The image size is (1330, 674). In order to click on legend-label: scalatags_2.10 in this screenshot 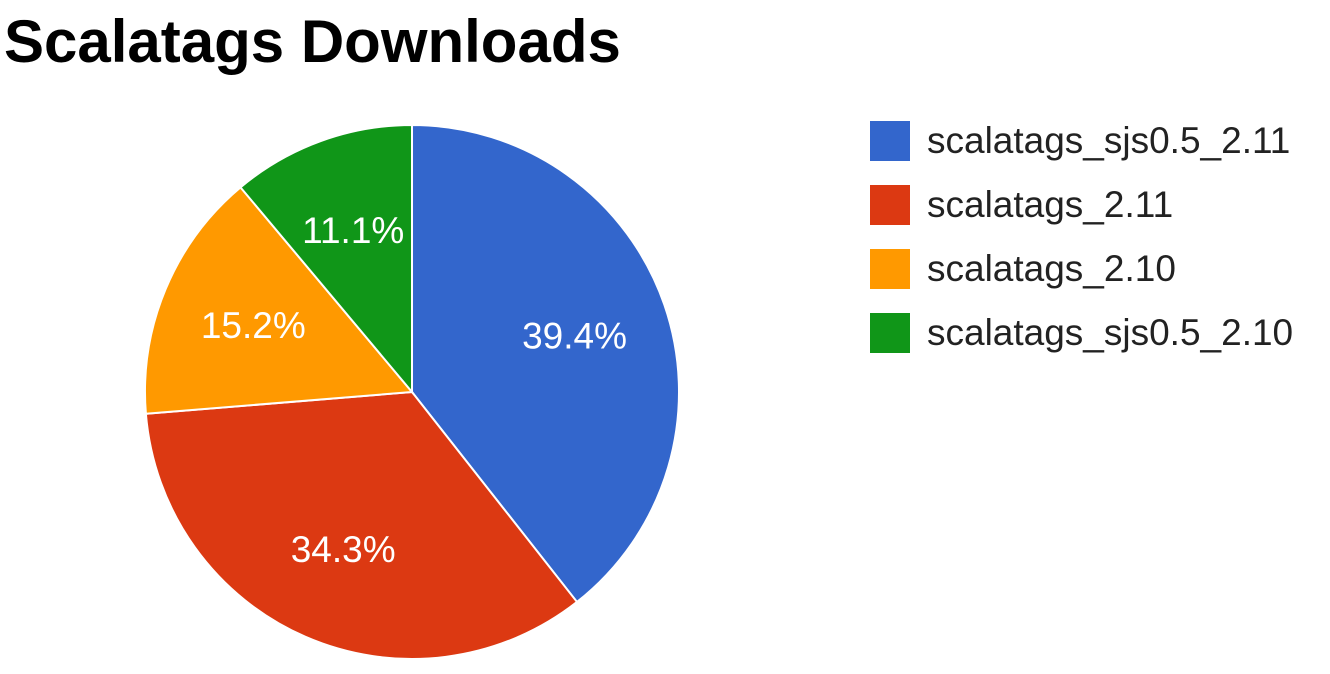, I will do `click(1051, 268)`.